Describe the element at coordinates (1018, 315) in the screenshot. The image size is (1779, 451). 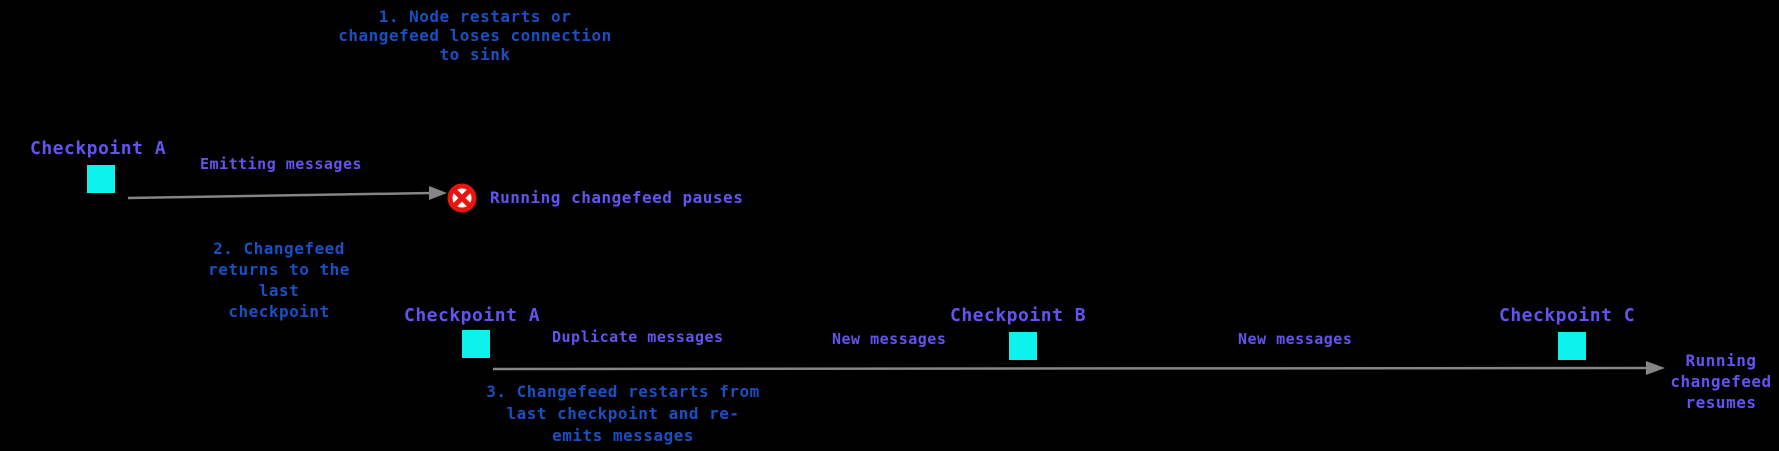
I see `timeline2-checkpoint-b-label: Checkpoint B` at that location.